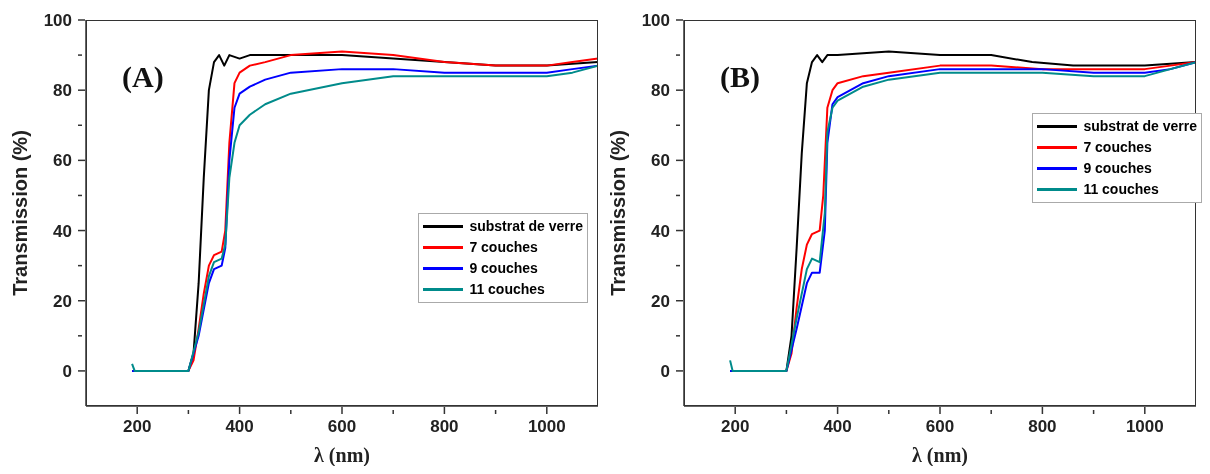 This screenshot has width=1210, height=474. Describe the element at coordinates (740, 77) in the screenshot. I see `annotation: (B)` at that location.